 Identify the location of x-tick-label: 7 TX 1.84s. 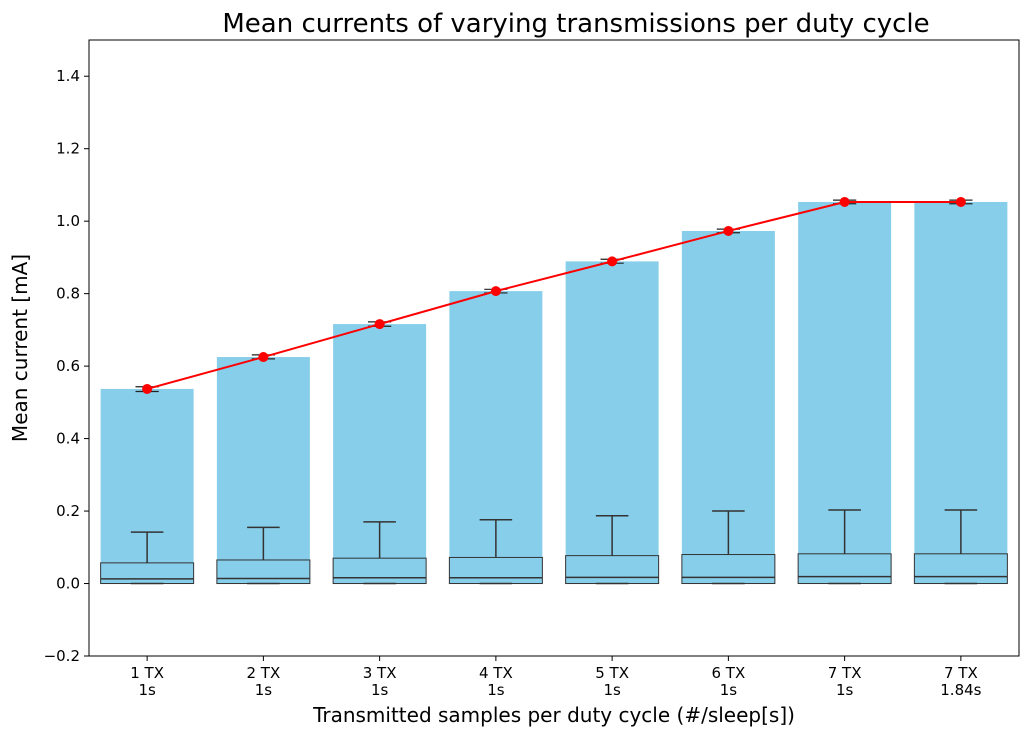
(960, 681).